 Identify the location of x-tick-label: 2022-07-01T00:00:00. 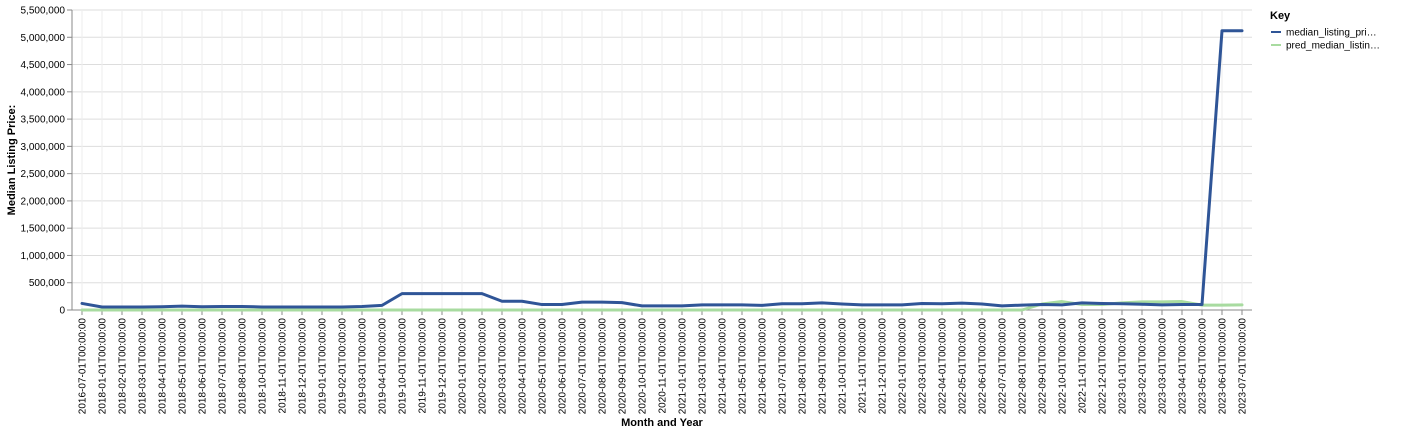
(1003, 366).